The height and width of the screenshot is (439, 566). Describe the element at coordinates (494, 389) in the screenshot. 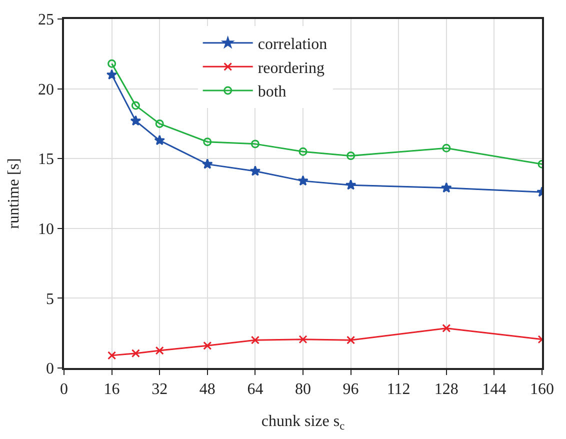

I see `x-tick-label: 144` at that location.